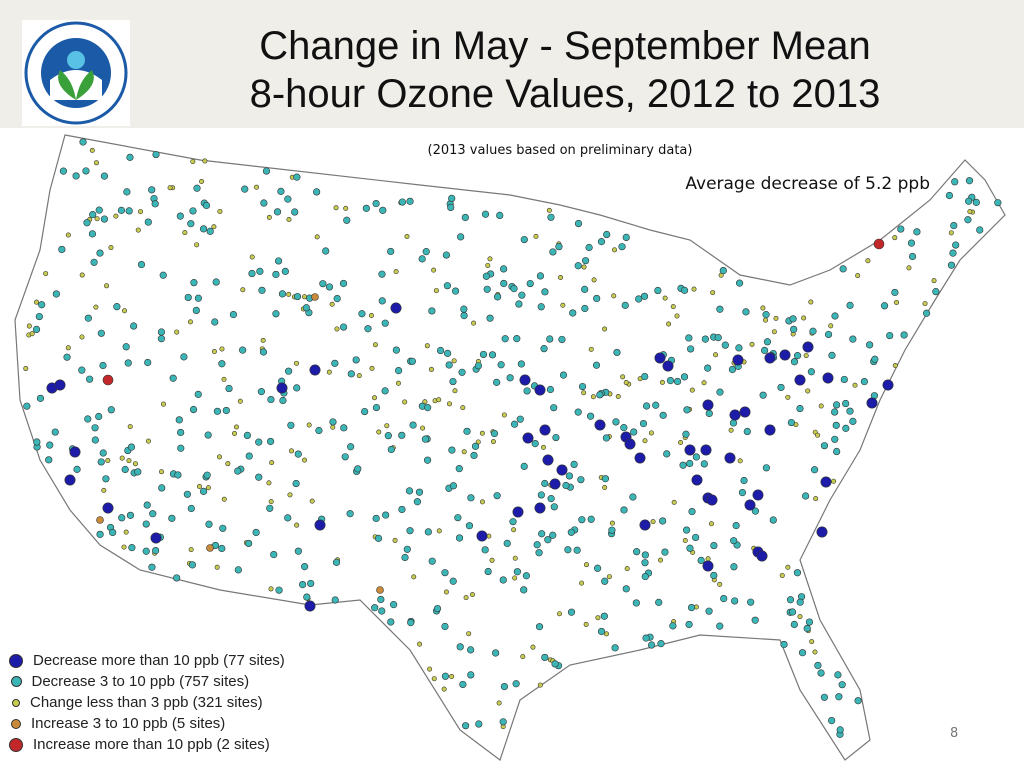  What do you see at coordinates (565, 94) in the screenshot?
I see `title-line: 8-hour Ozone Values, 2012 to 2013` at bounding box center [565, 94].